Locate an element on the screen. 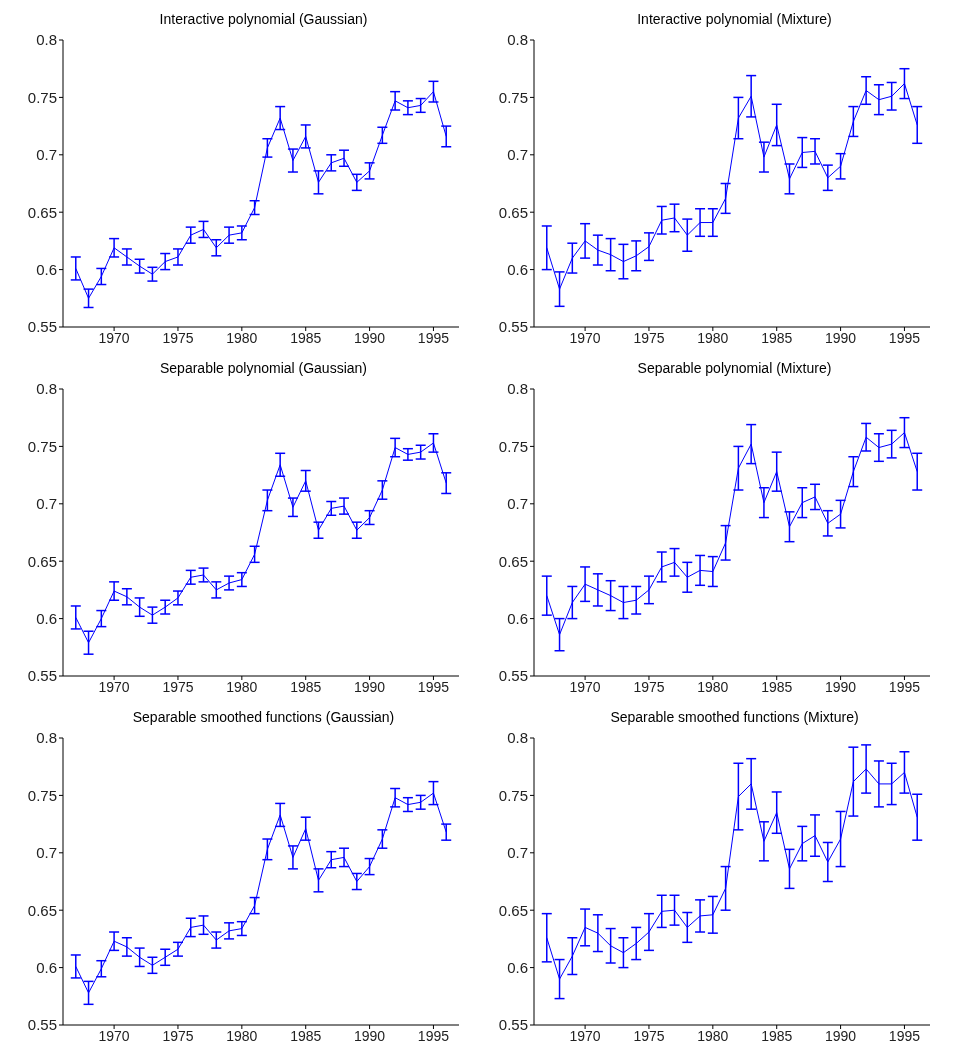 This screenshot has width=958, height=1063. chart-title: Interactive polynomial (Gaussian) is located at coordinates (263, 19).